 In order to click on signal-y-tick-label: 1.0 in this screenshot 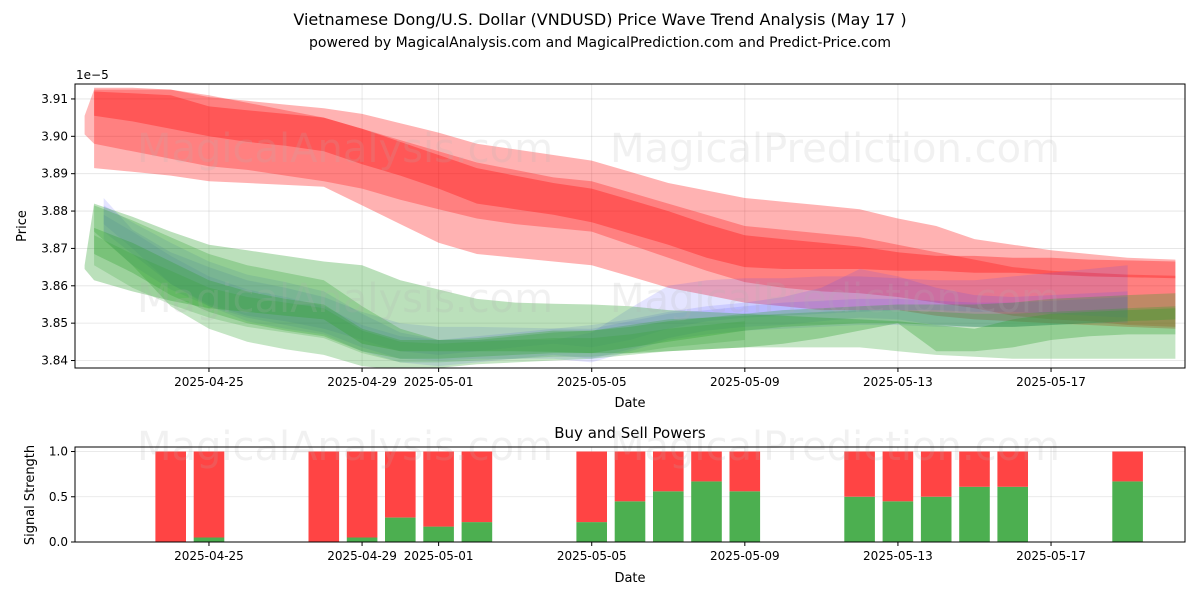, I will do `click(58, 452)`.